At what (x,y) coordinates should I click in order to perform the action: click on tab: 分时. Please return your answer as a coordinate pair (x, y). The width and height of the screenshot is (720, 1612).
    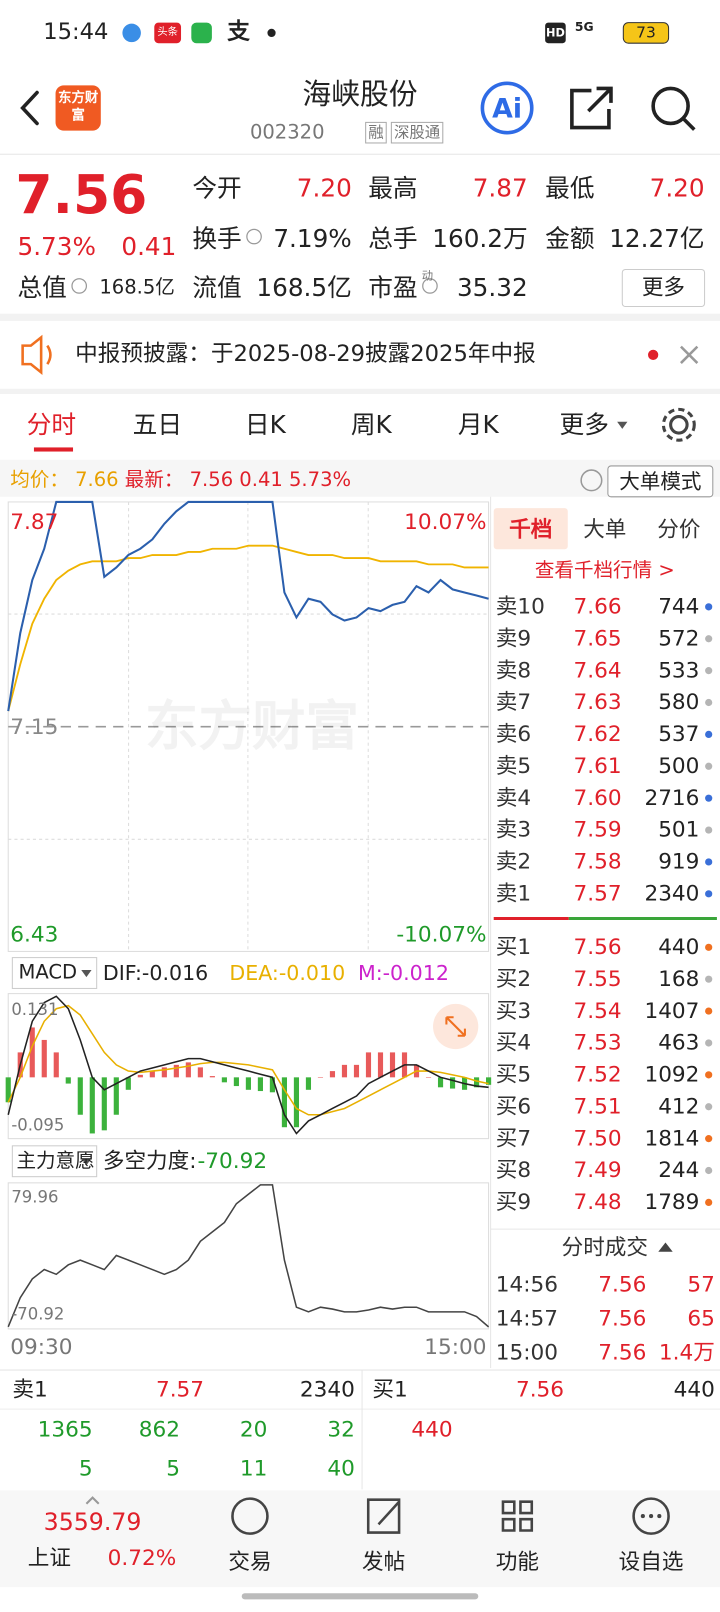
    Looking at the image, I should click on (51, 425).